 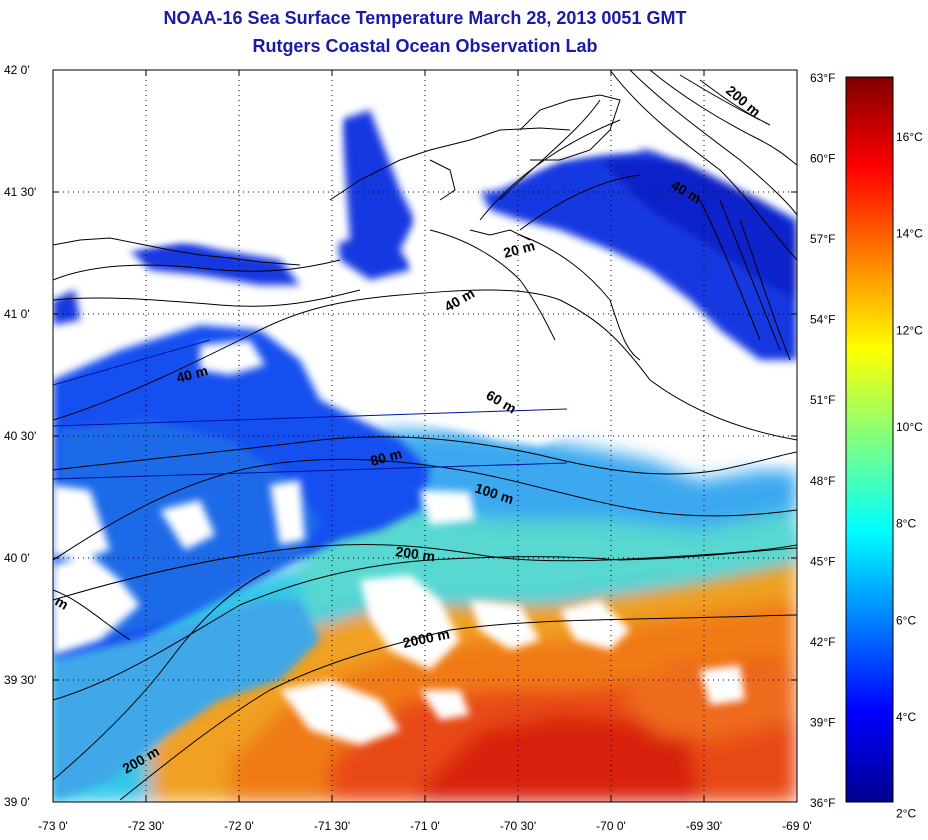 What do you see at coordinates (192, 374) in the screenshot?
I see `isobath-label: 40 m` at bounding box center [192, 374].